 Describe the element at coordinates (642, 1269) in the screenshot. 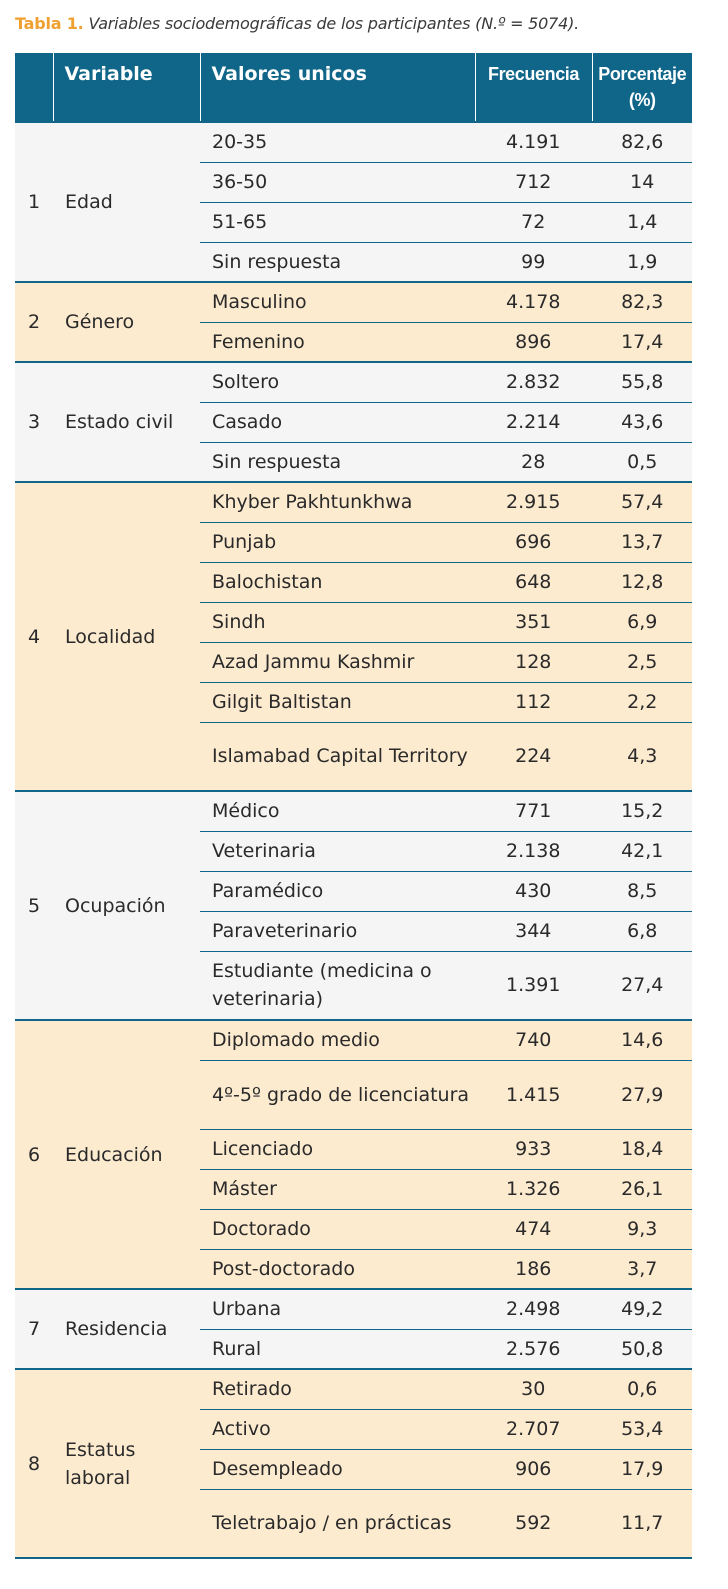

I see `row-percentage: 3,7` at that location.